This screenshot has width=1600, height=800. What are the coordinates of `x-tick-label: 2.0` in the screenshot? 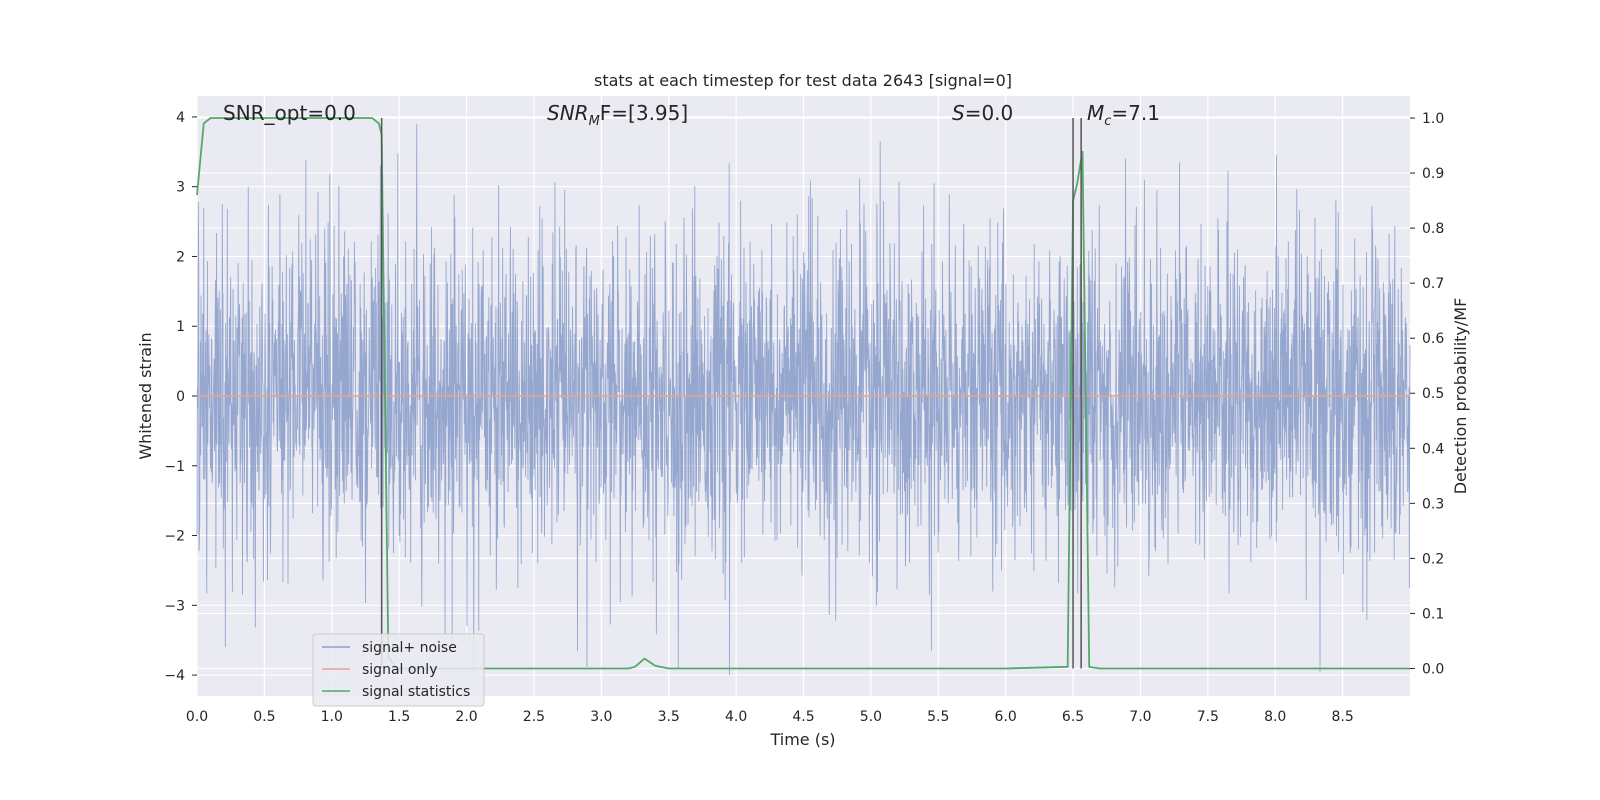 It's located at (466, 717).